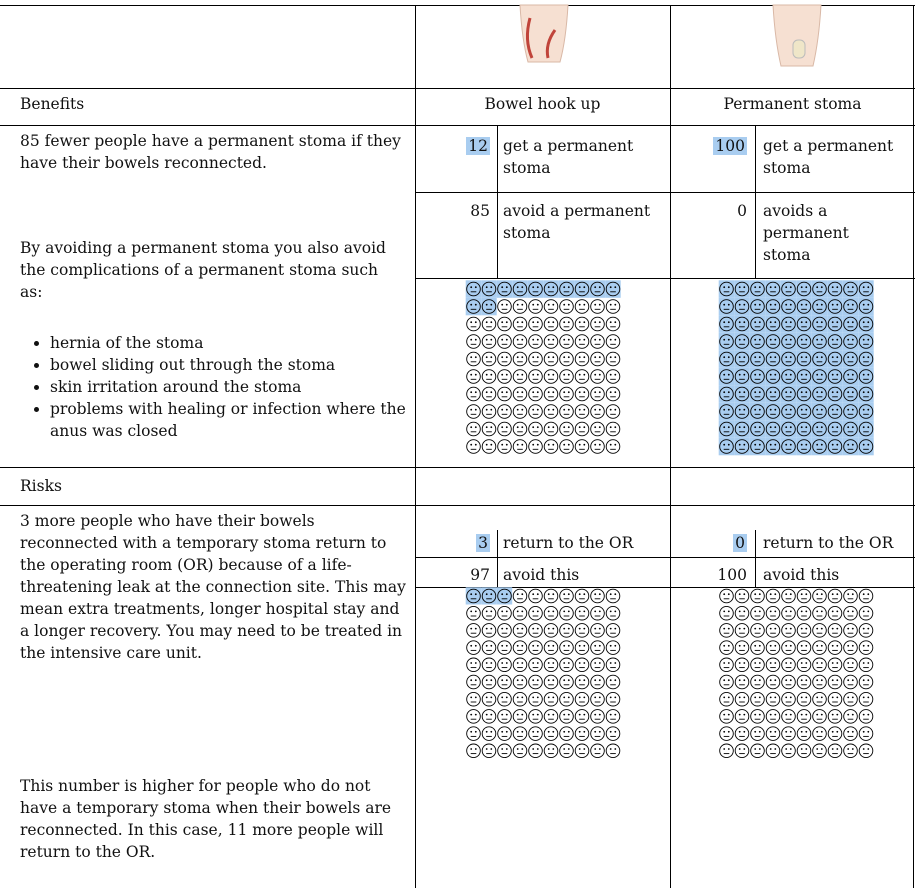  I want to click on bullet: bowel sliding out through the stoma, so click(230, 365).